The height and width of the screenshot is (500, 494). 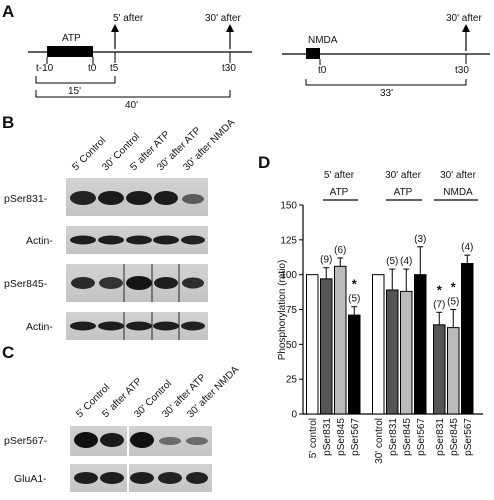 I want to click on group-header-2-bottom: ATP, so click(x=403, y=192).